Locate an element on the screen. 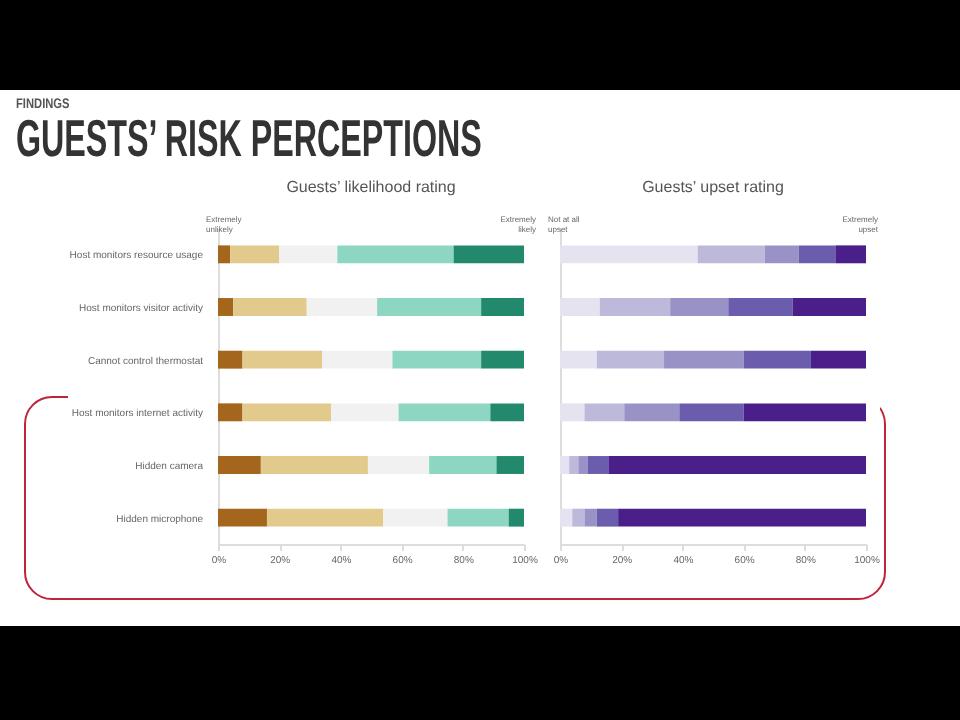  chart-title: Guests’ likelihood rating is located at coordinates (371, 187).